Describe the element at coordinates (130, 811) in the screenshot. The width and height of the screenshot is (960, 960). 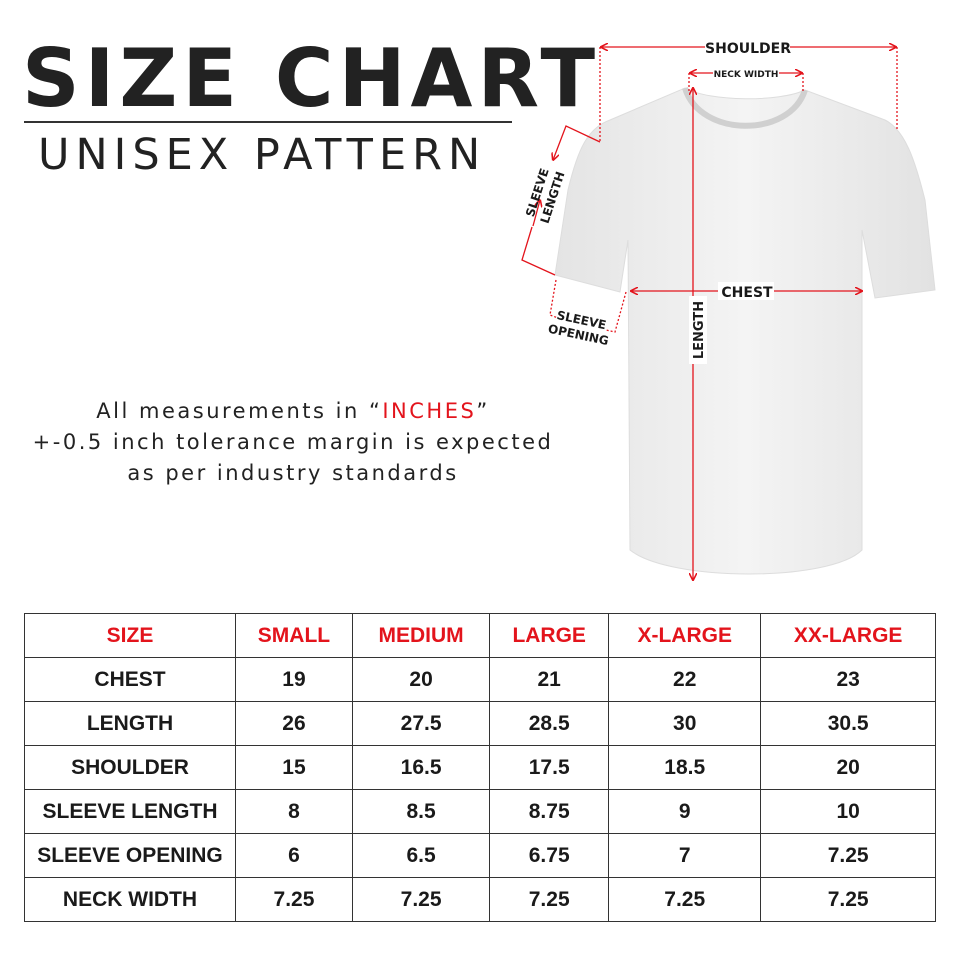
I see `row-label-cell: SLEEVE LENGTH` at that location.